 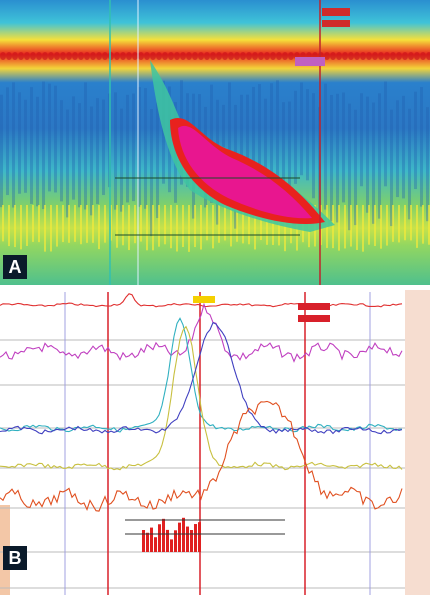 I want to click on contraction-core, so click(x=245, y=172).